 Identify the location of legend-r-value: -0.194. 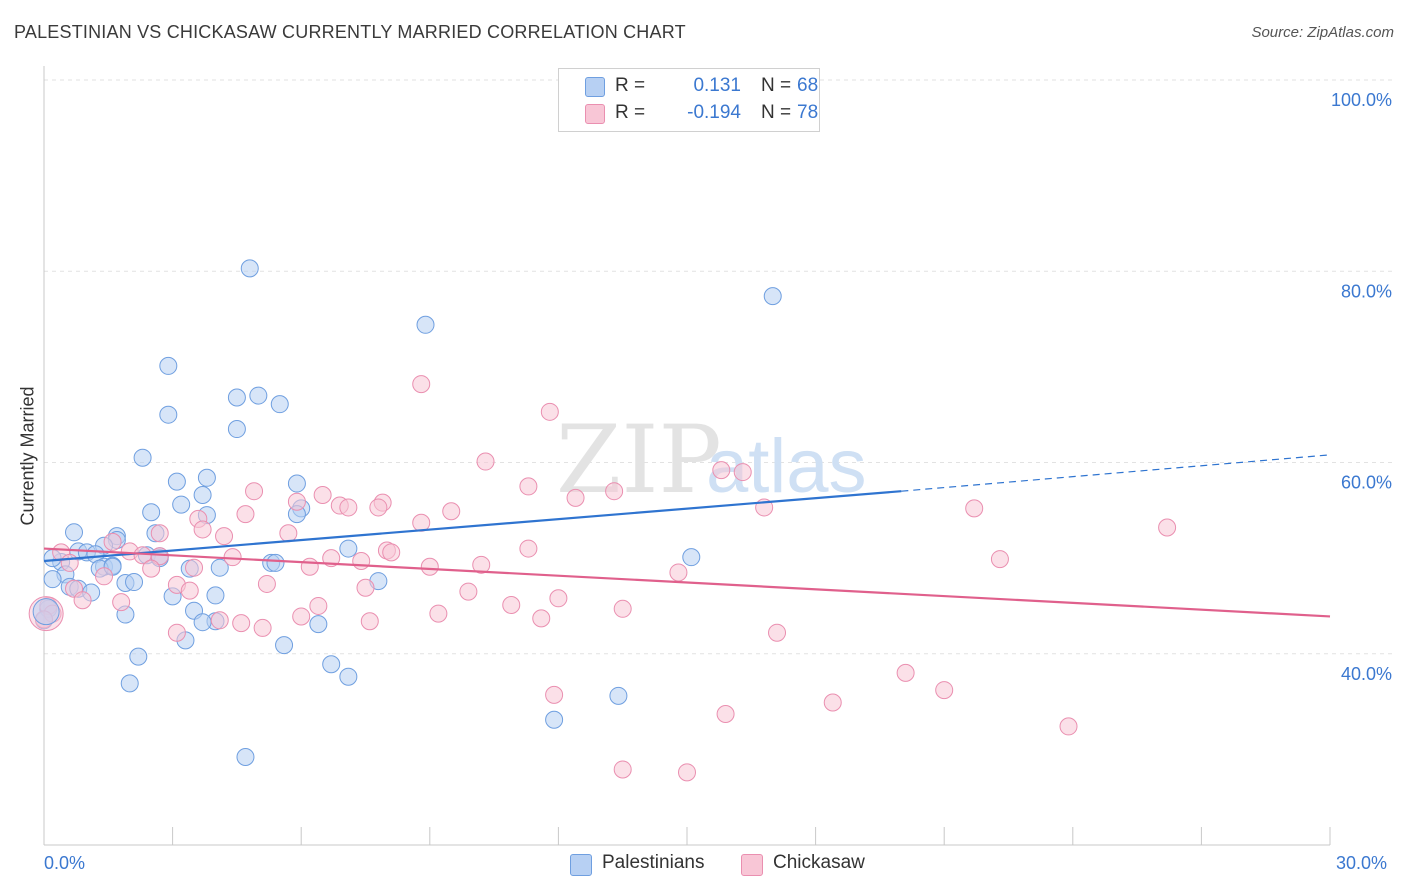
(714, 112).